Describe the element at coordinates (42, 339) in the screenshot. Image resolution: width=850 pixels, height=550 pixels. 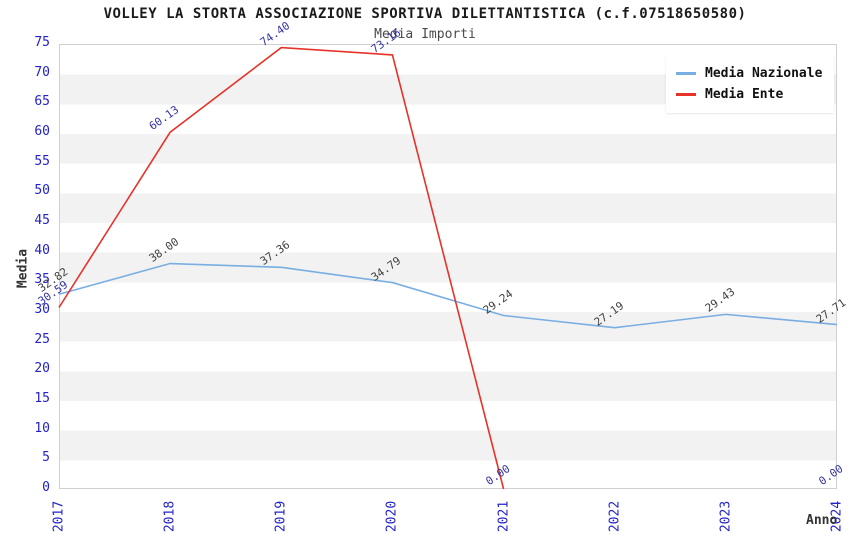
I see `y-tick-label: 25` at that location.